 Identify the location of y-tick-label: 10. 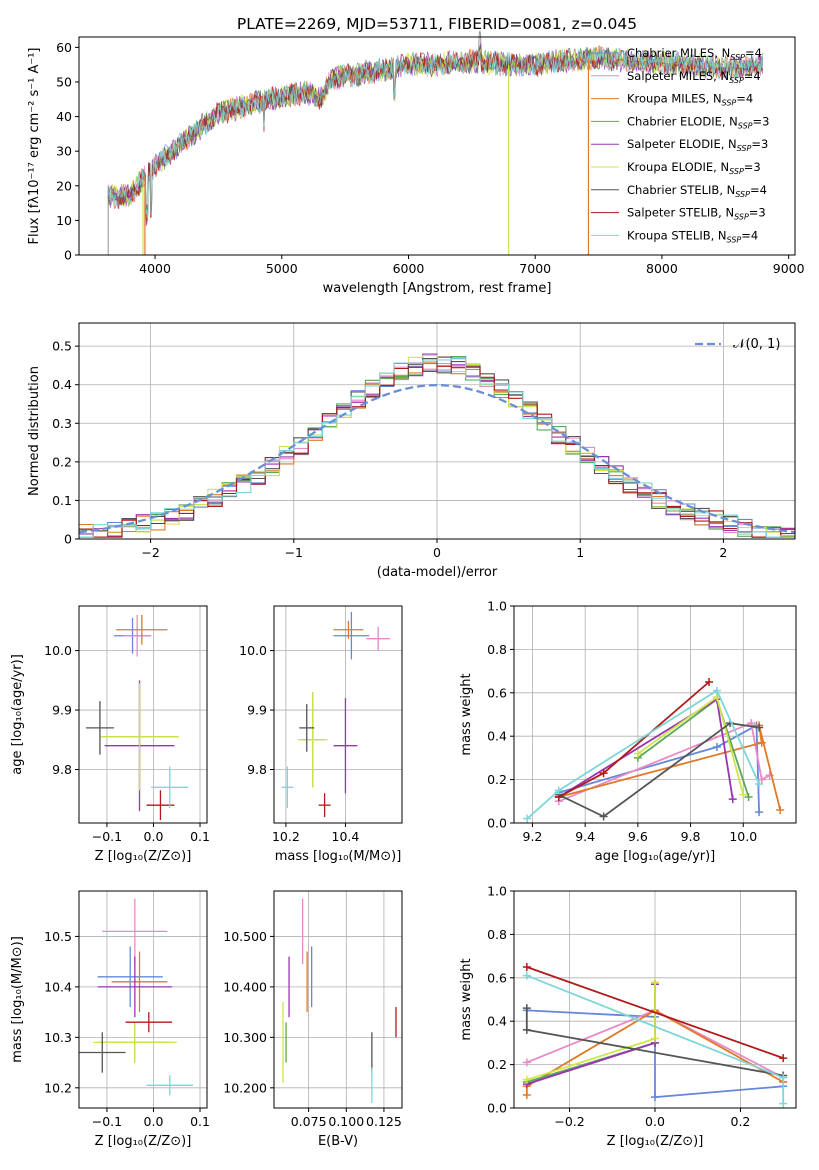
(64, 220).